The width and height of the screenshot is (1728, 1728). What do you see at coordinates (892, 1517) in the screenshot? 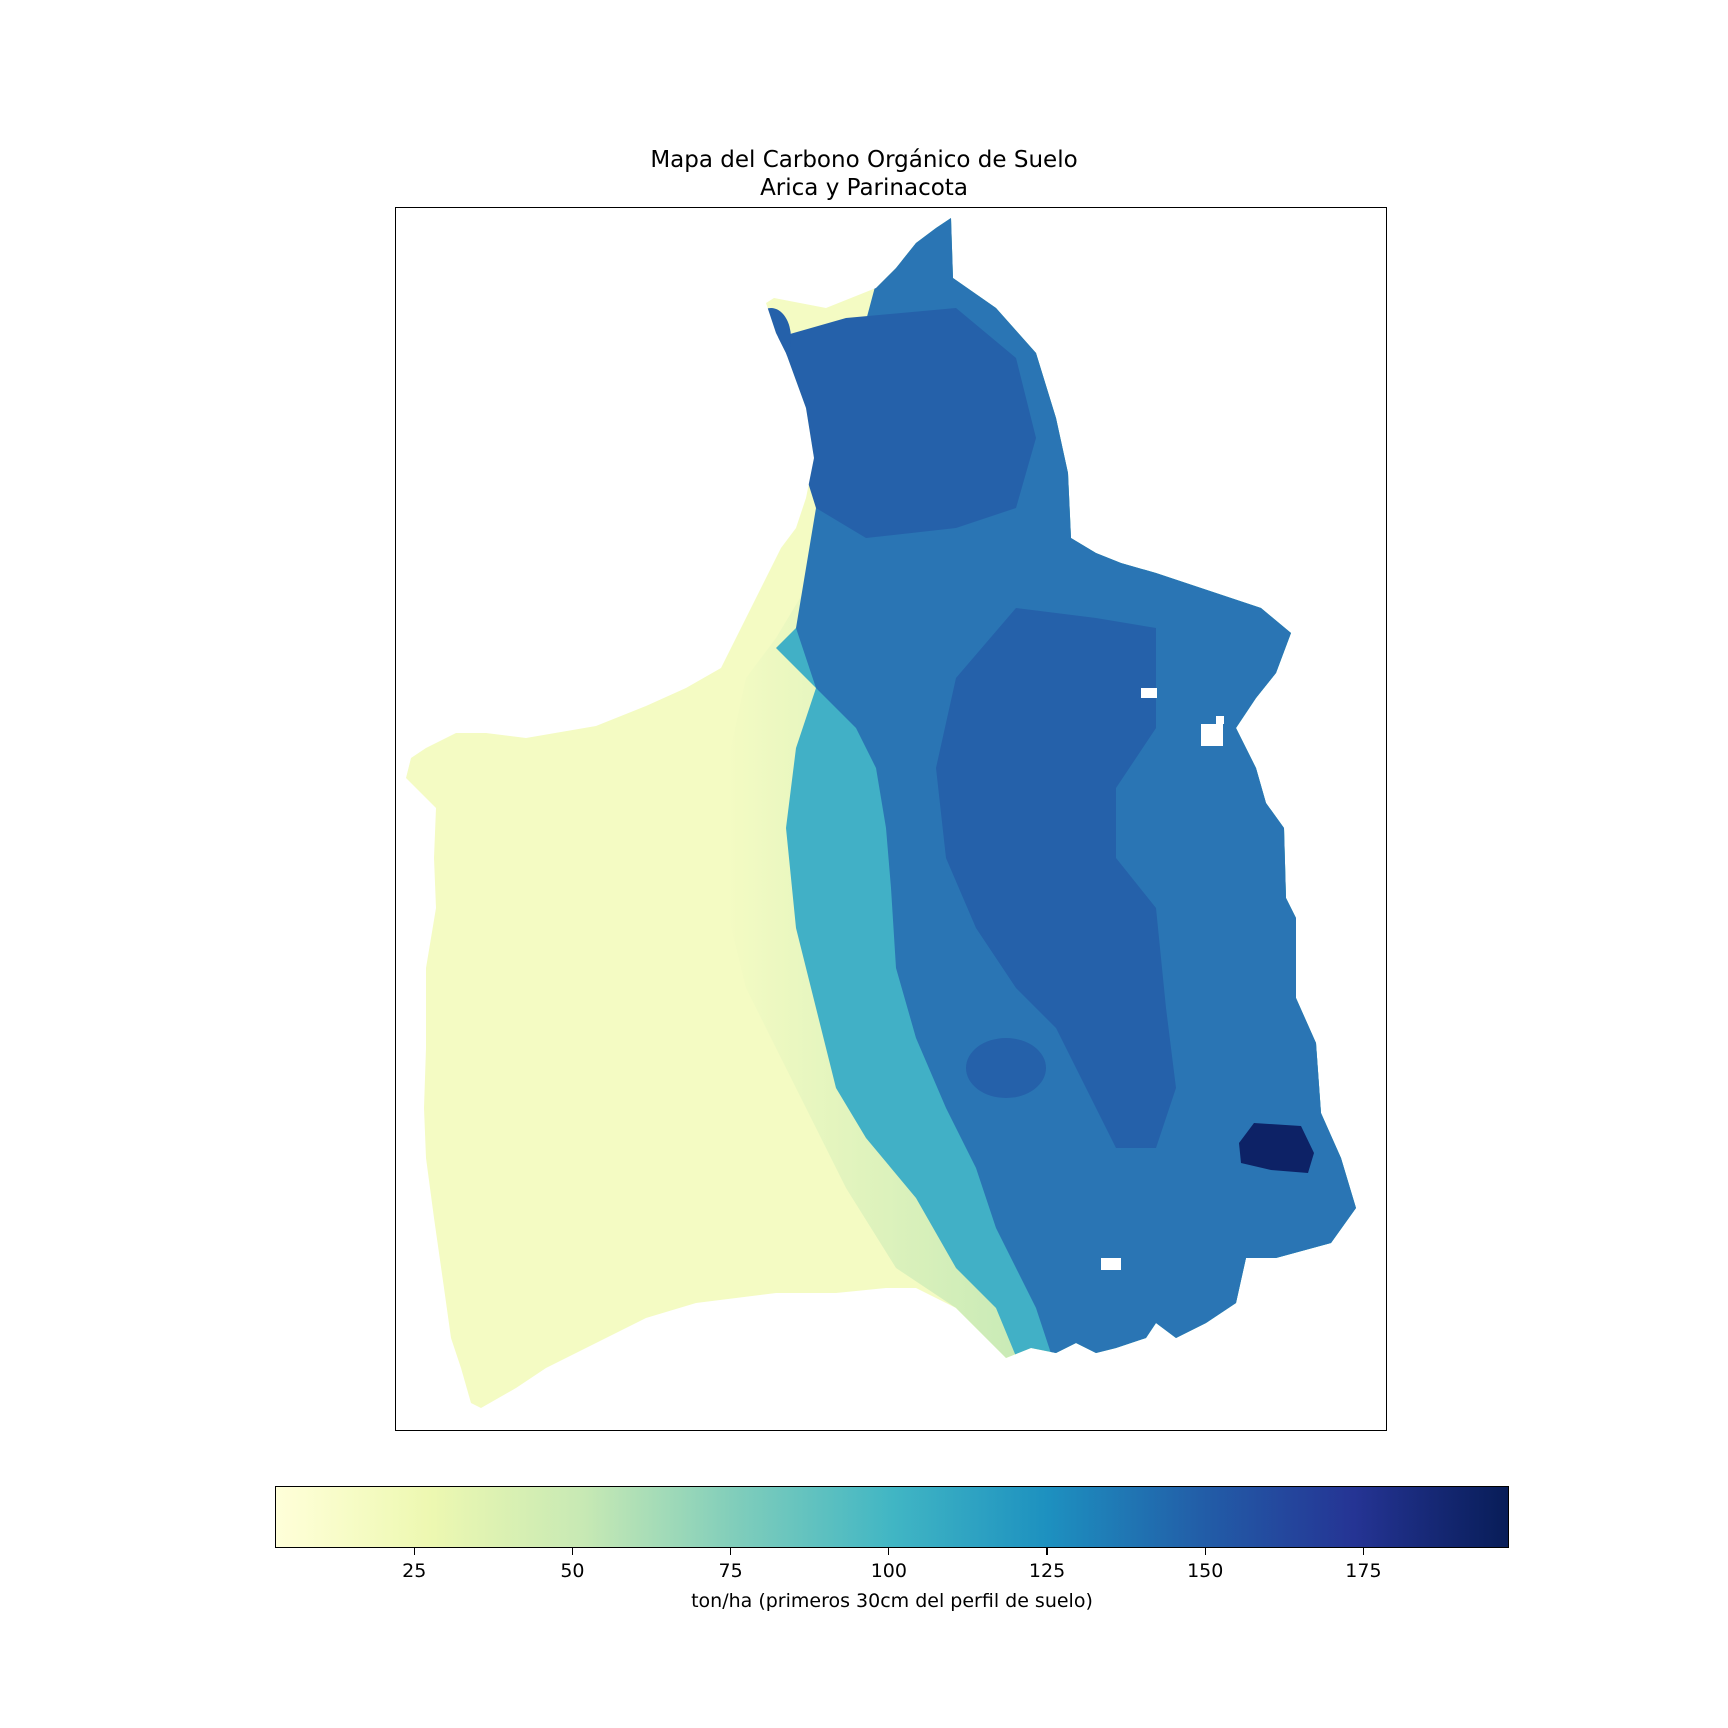
I see `colorbar` at bounding box center [892, 1517].